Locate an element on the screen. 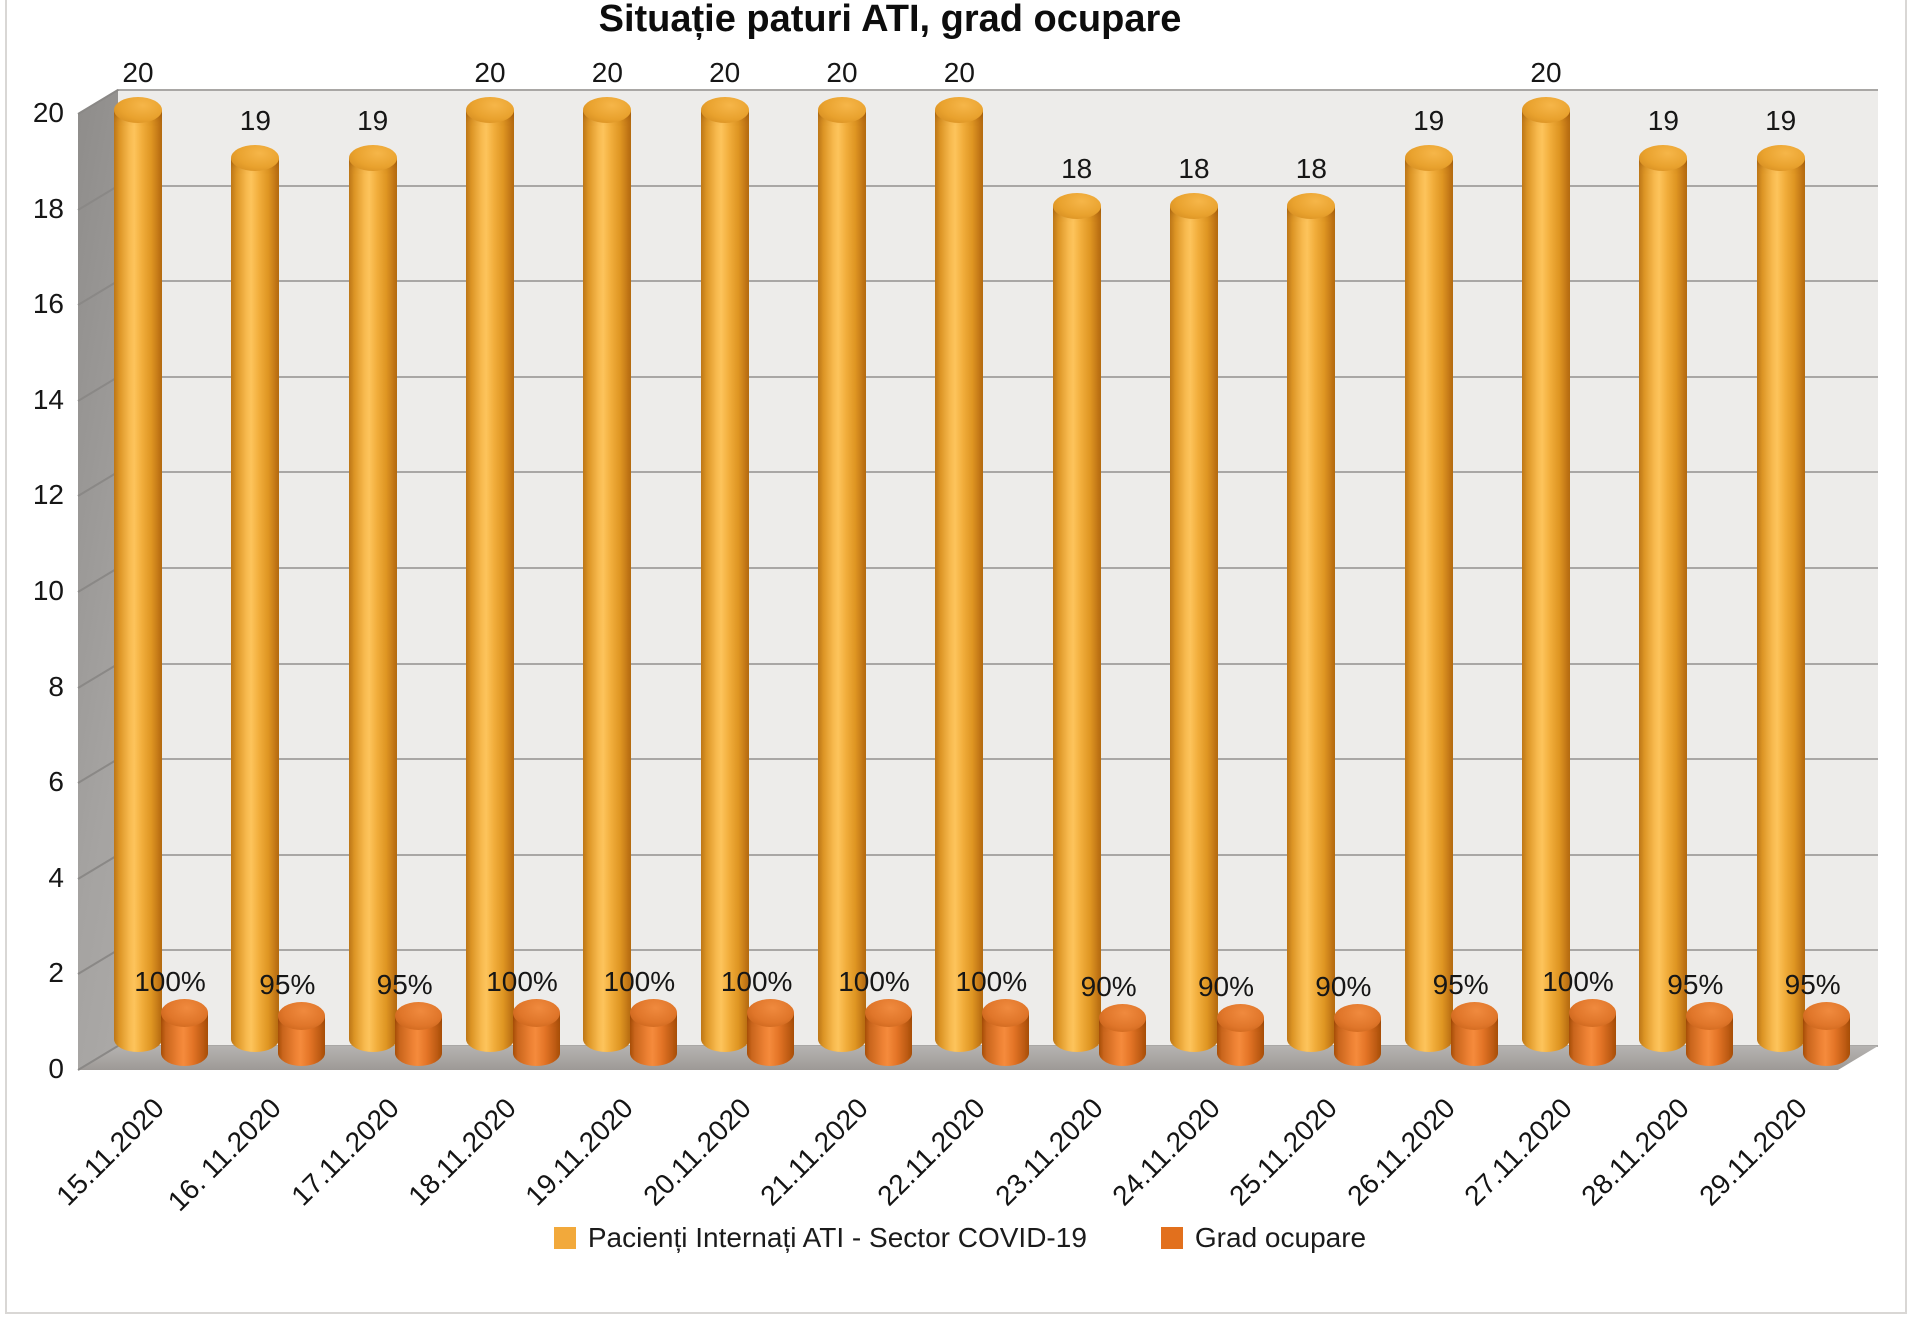  legend-item-patients: Pacienți Internați ATI - Sector COVID-19 is located at coordinates (820, 1238).